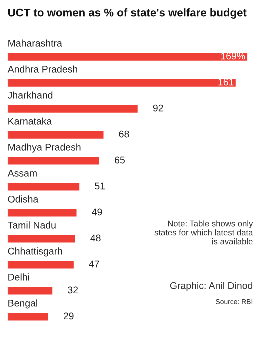 The image size is (261, 342). I want to click on data-label: 65, so click(120, 160).